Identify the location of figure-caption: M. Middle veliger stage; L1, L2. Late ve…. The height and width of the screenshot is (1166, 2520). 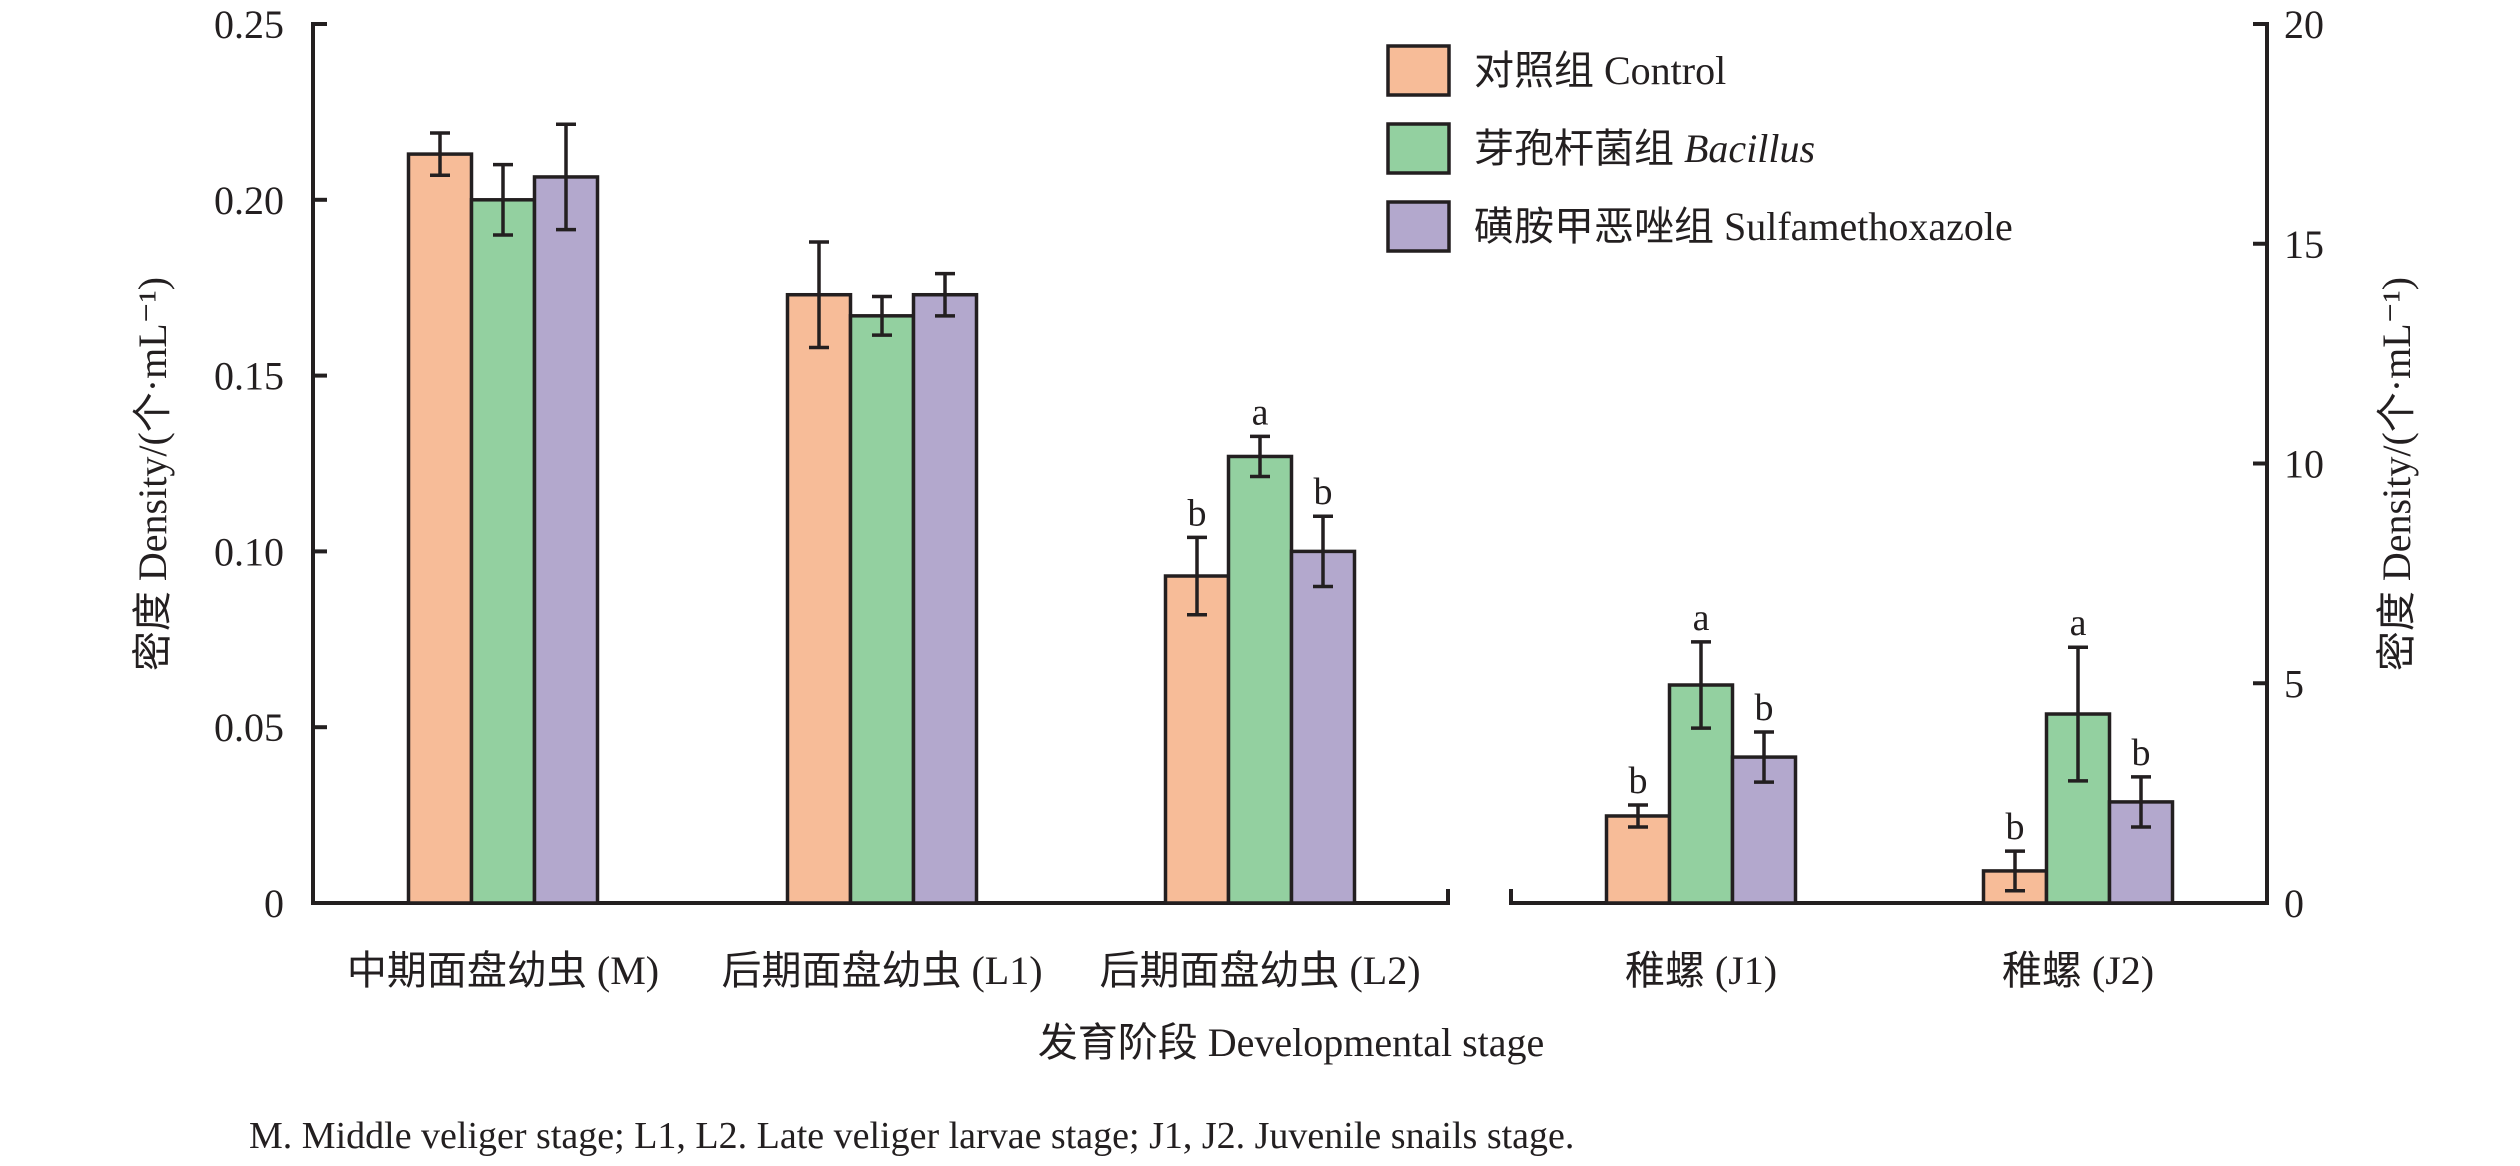
(911, 1136).